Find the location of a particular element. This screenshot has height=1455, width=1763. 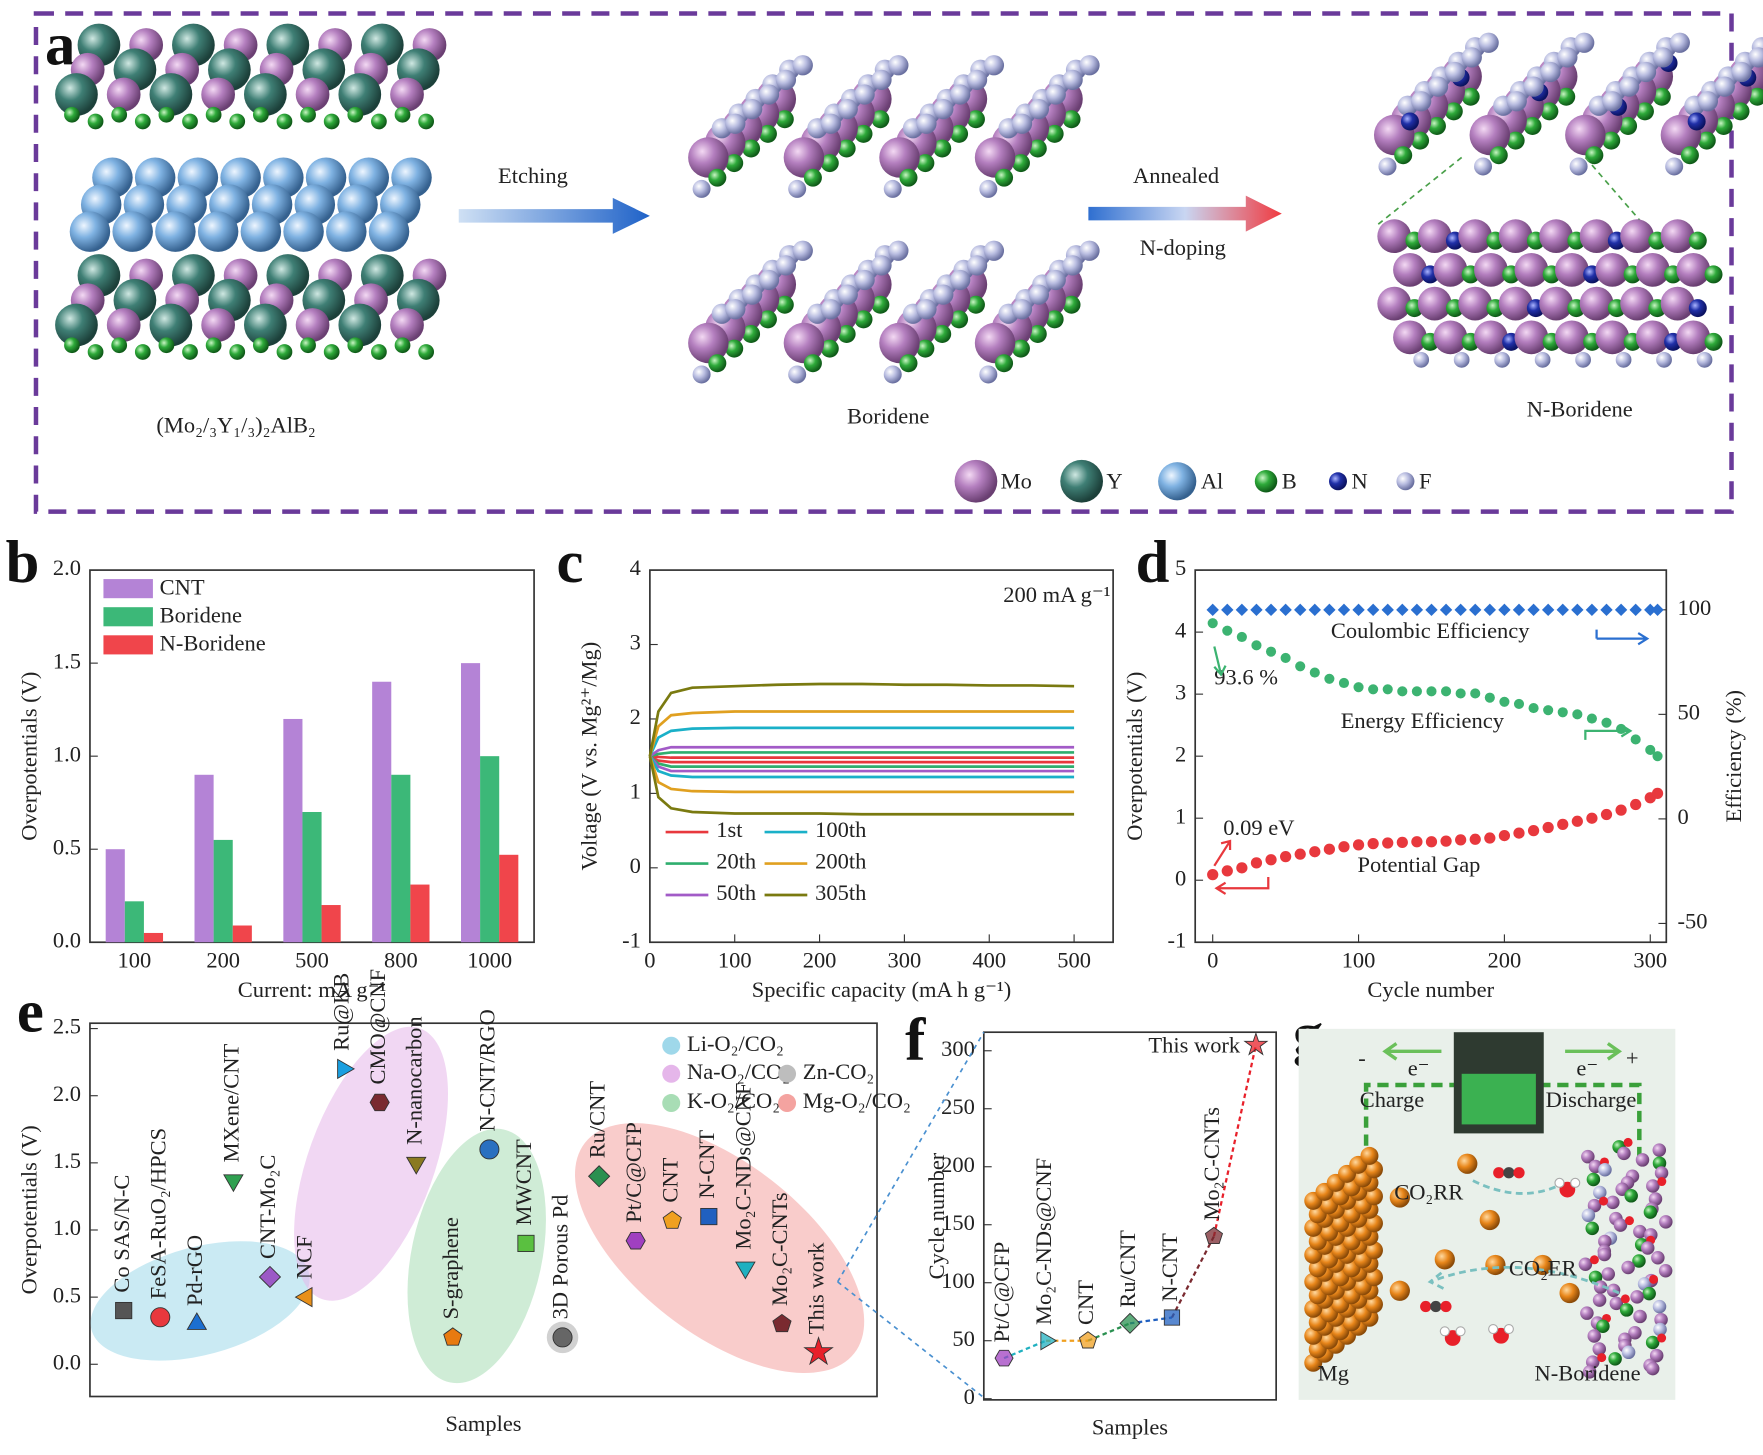

link-line is located at coordinates (911, 1340).